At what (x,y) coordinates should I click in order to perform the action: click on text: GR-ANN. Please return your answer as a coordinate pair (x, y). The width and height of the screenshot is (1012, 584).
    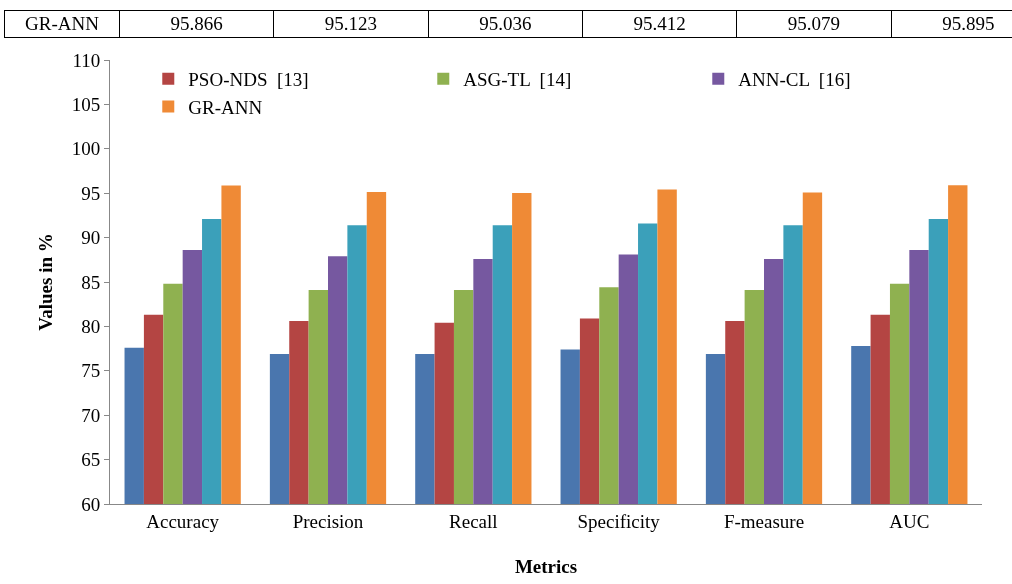
    Looking at the image, I should click on (62, 23).